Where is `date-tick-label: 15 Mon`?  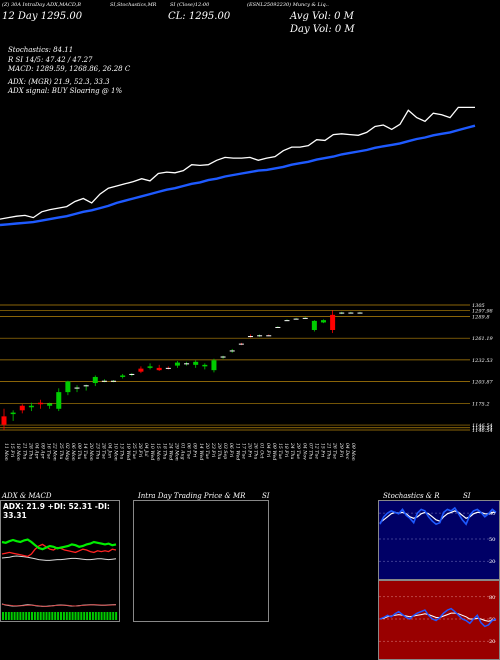
date-tick-label: 15 Mon is located at coordinates (158, 452).